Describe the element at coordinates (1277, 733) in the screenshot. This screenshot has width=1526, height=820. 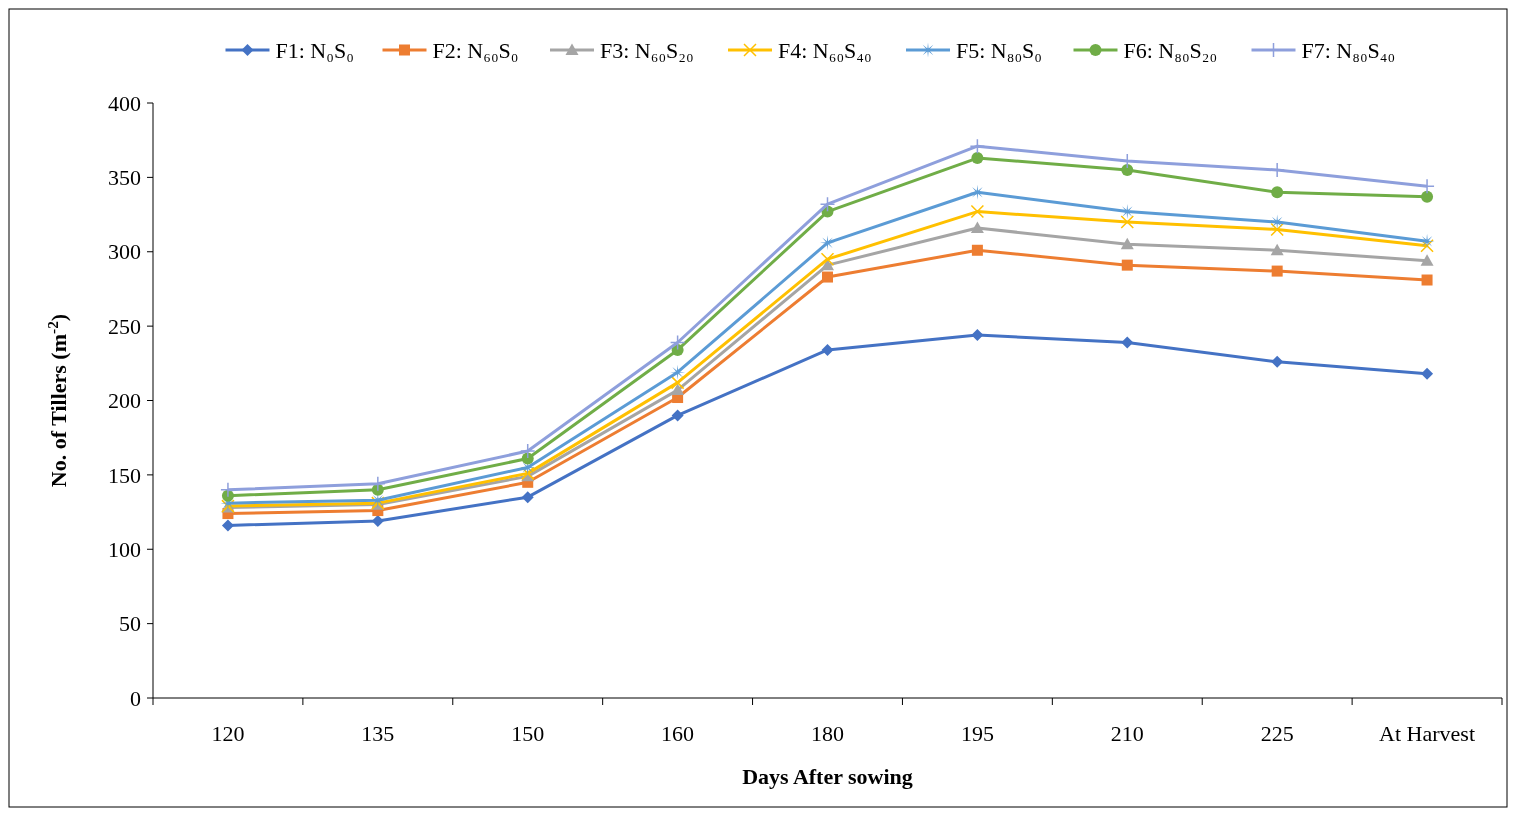
I see `x-tick-label: 225` at that location.